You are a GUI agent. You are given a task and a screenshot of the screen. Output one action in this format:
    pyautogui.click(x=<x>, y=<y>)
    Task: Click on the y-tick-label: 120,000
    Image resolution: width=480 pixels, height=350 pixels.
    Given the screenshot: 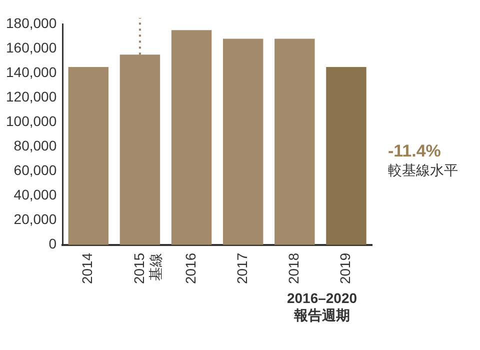 What is the action you would take?
    pyautogui.click(x=31, y=96)
    